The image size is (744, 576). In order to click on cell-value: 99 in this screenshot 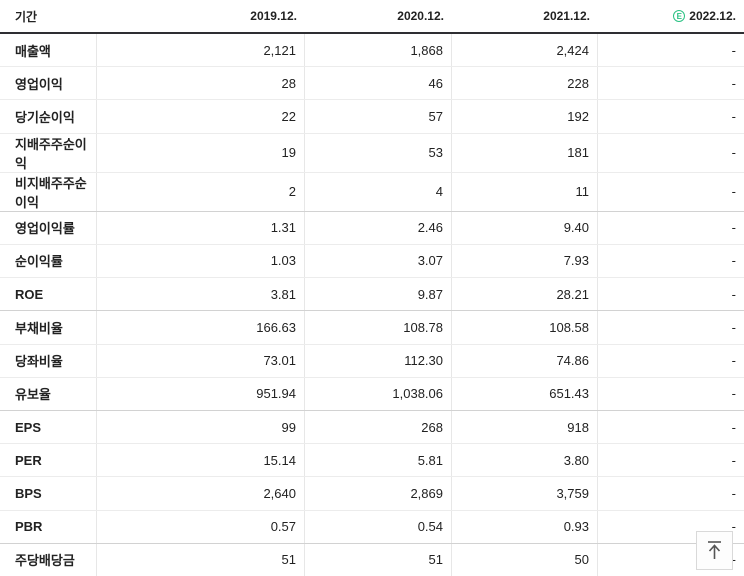, I will do `click(201, 427)`.